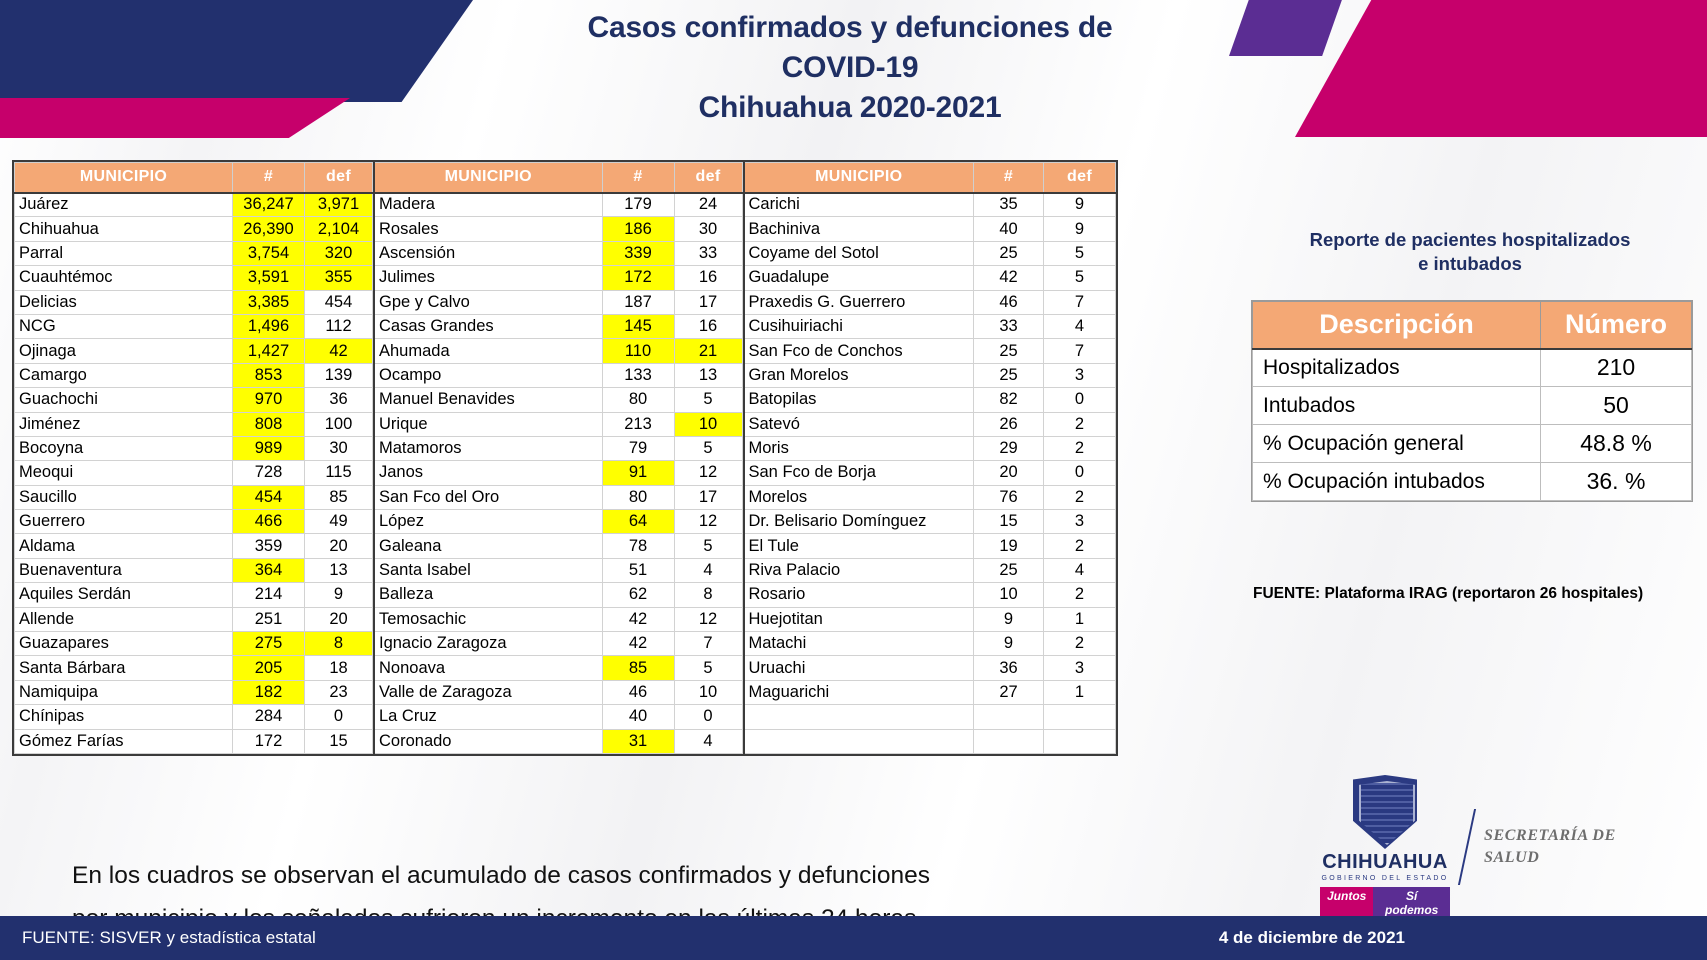 The width and height of the screenshot is (1707, 960). What do you see at coordinates (123, 717) in the screenshot?
I see `cell-municipio: Chínipas` at bounding box center [123, 717].